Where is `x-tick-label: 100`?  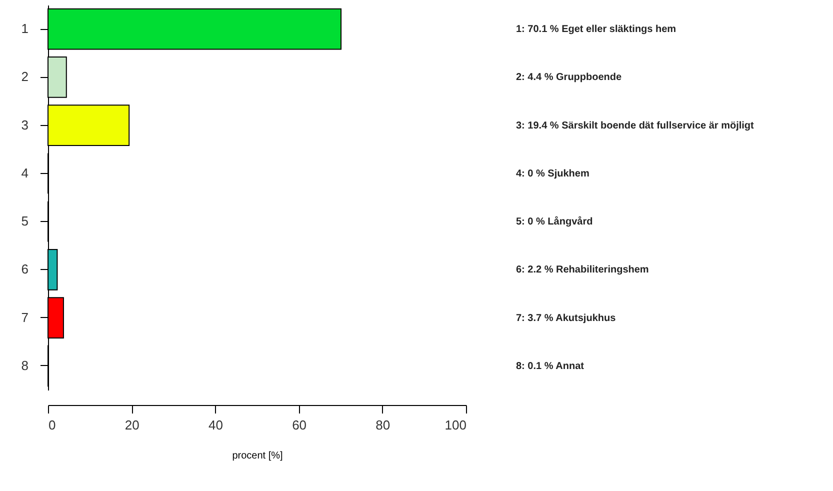
x-tick-label: 100 is located at coordinates (455, 425).